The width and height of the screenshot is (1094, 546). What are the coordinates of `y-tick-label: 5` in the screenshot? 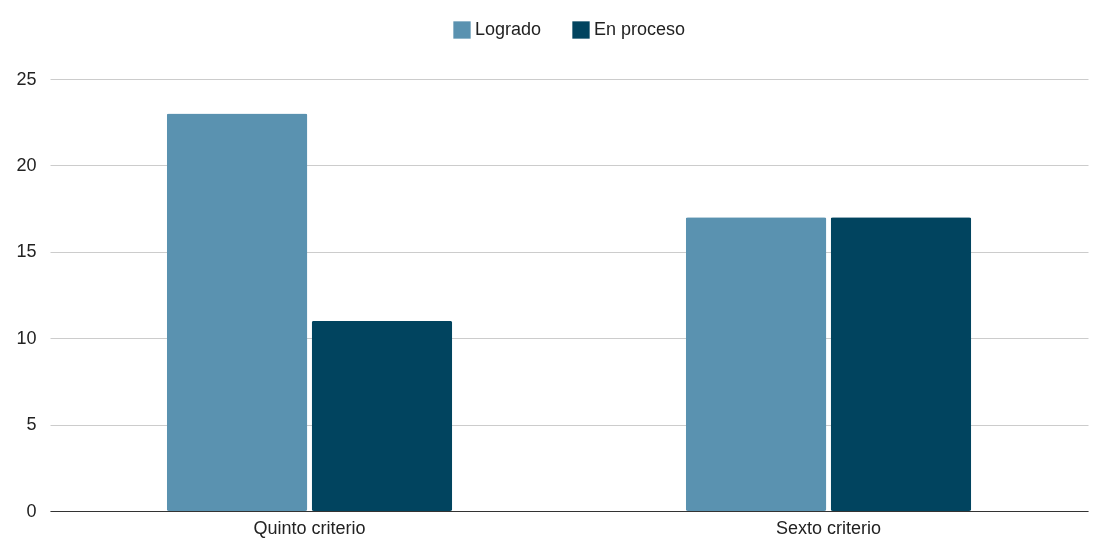 It's located at (31, 424).